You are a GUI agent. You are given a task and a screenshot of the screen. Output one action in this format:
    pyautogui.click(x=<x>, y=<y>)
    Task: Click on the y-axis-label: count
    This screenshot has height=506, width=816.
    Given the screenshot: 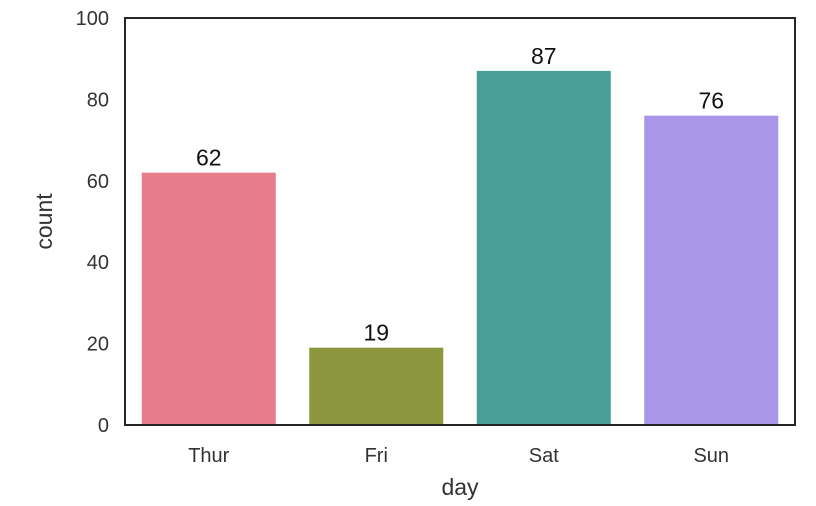 What is the action you would take?
    pyautogui.click(x=44, y=221)
    